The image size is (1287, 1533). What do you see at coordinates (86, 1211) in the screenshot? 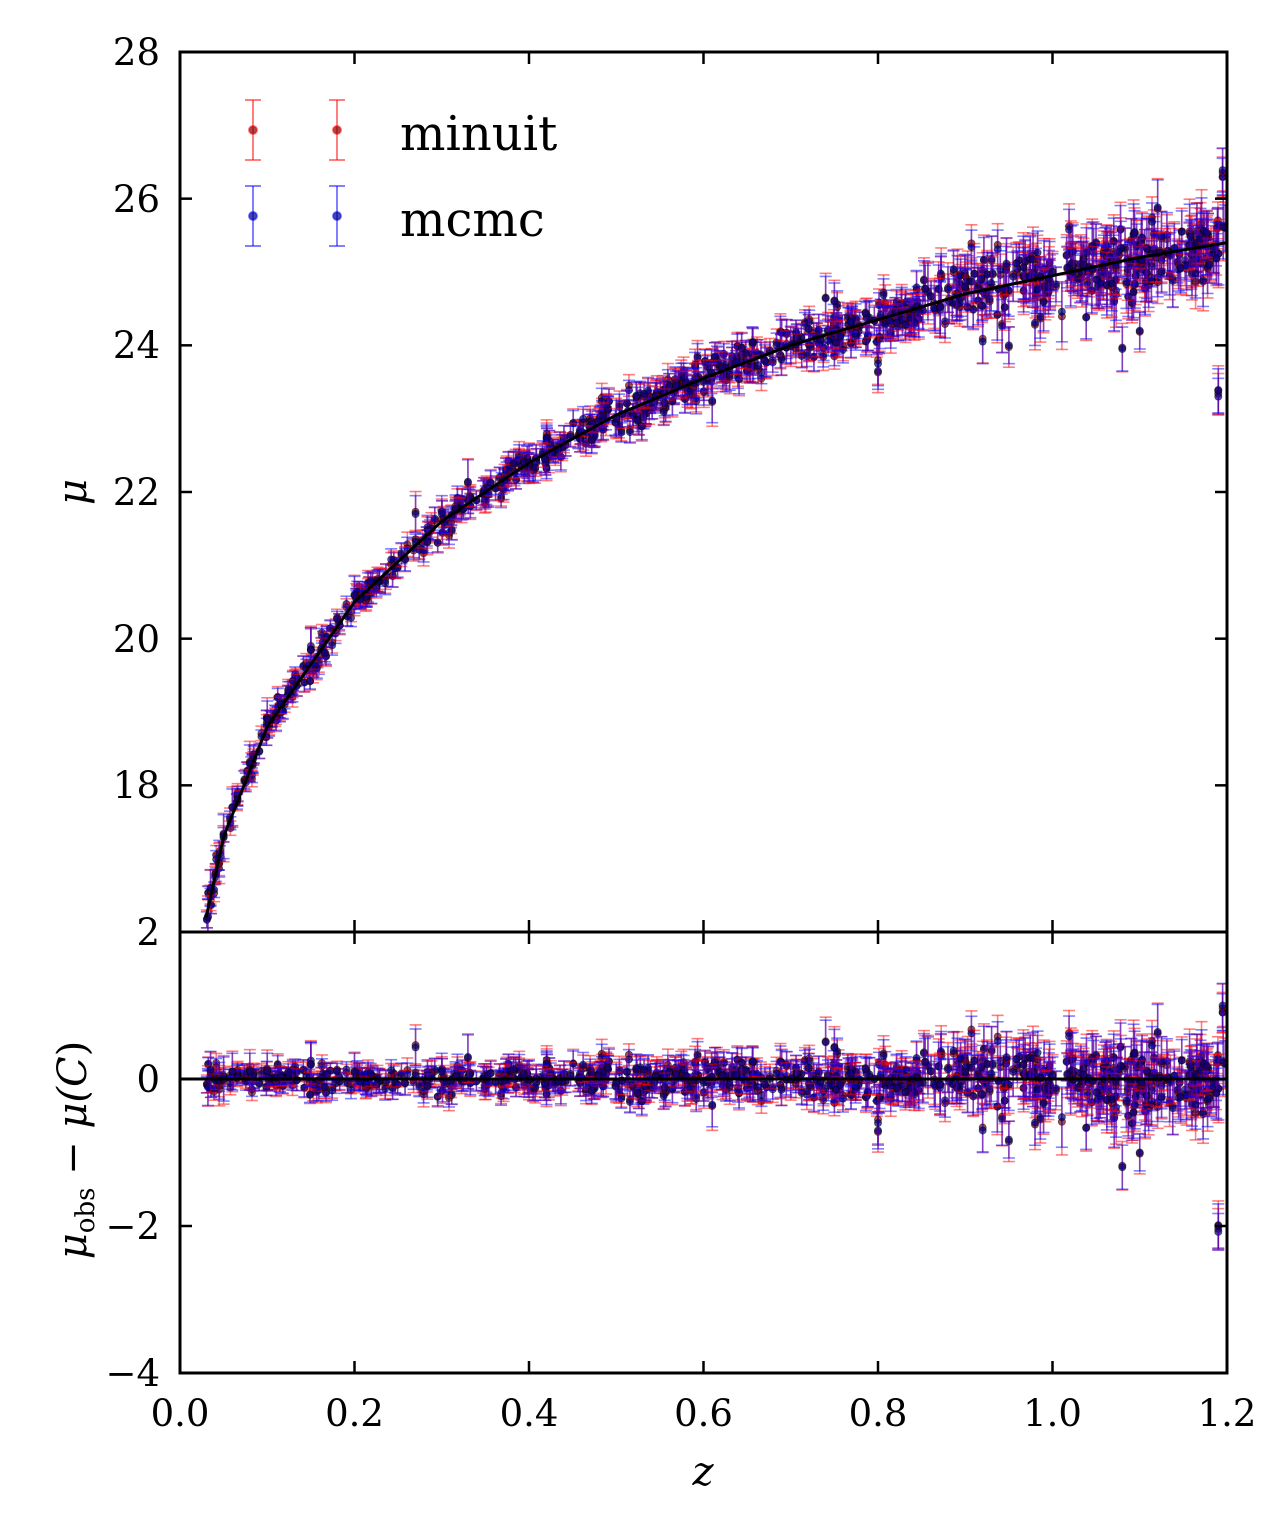
I see `bottom-ylabel-subscript: obs` at bounding box center [86, 1211].